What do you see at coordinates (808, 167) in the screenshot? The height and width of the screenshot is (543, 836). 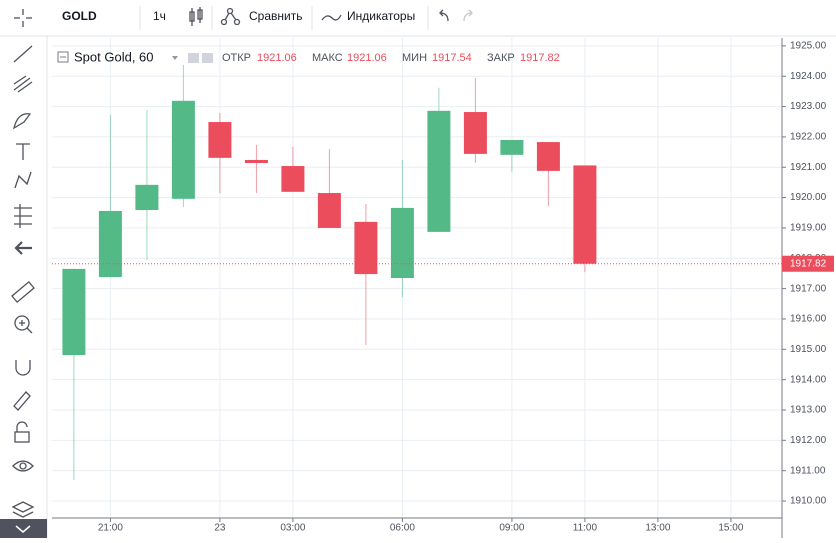 I see `y-tick-label: 1921.00` at bounding box center [808, 167].